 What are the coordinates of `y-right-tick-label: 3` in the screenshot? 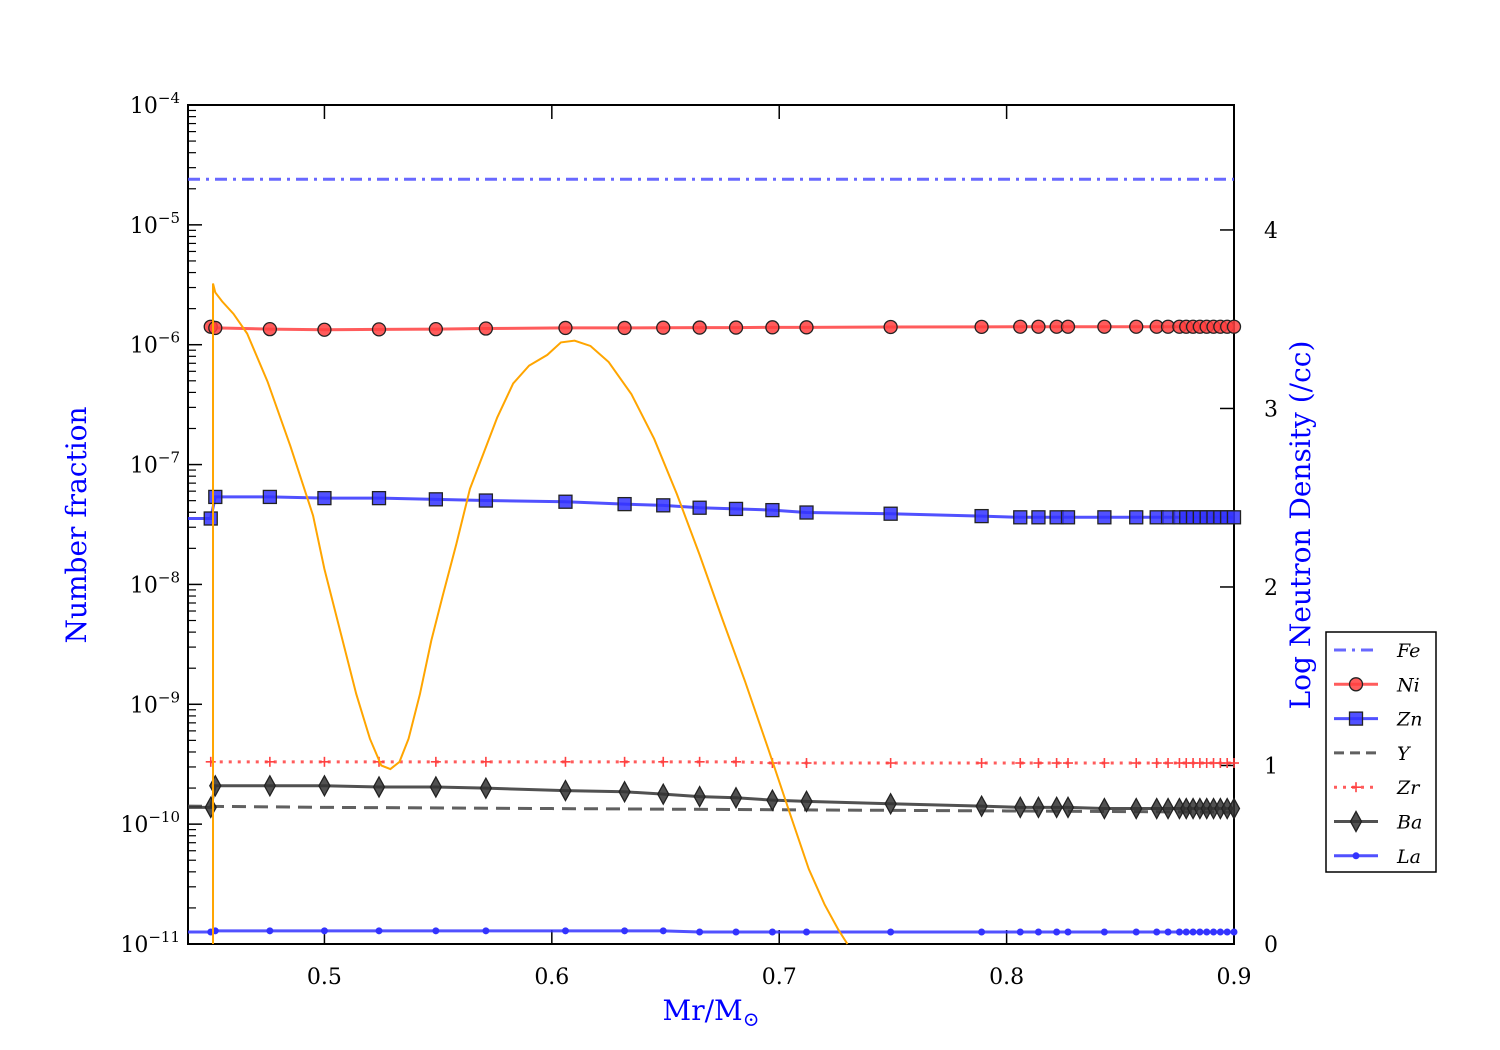 It's located at (1271, 409).